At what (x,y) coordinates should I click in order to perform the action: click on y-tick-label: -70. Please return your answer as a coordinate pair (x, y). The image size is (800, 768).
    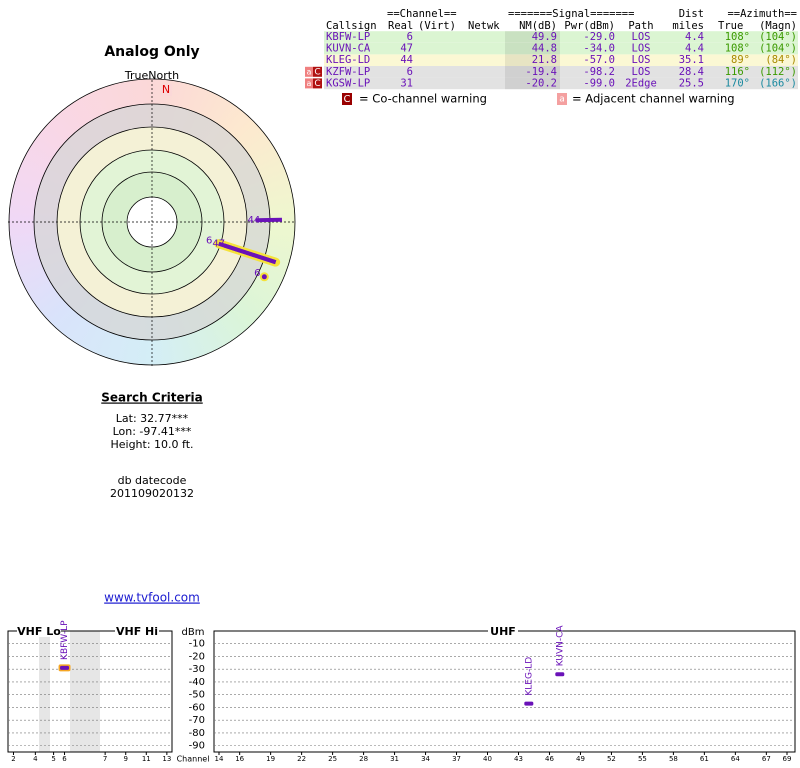
    Looking at the image, I should click on (197, 720).